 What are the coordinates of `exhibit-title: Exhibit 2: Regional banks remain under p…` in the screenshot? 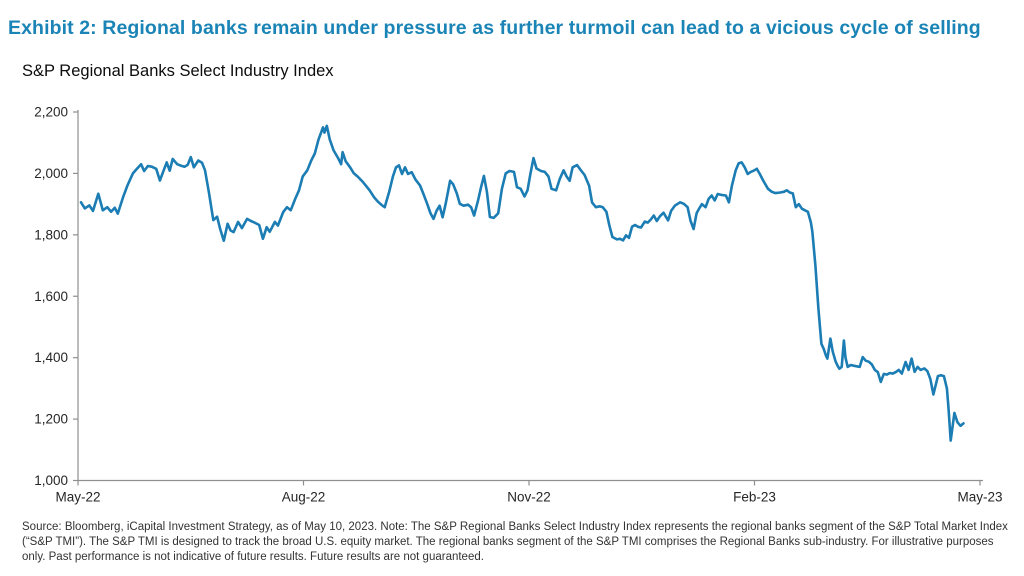 It's located at (494, 28).